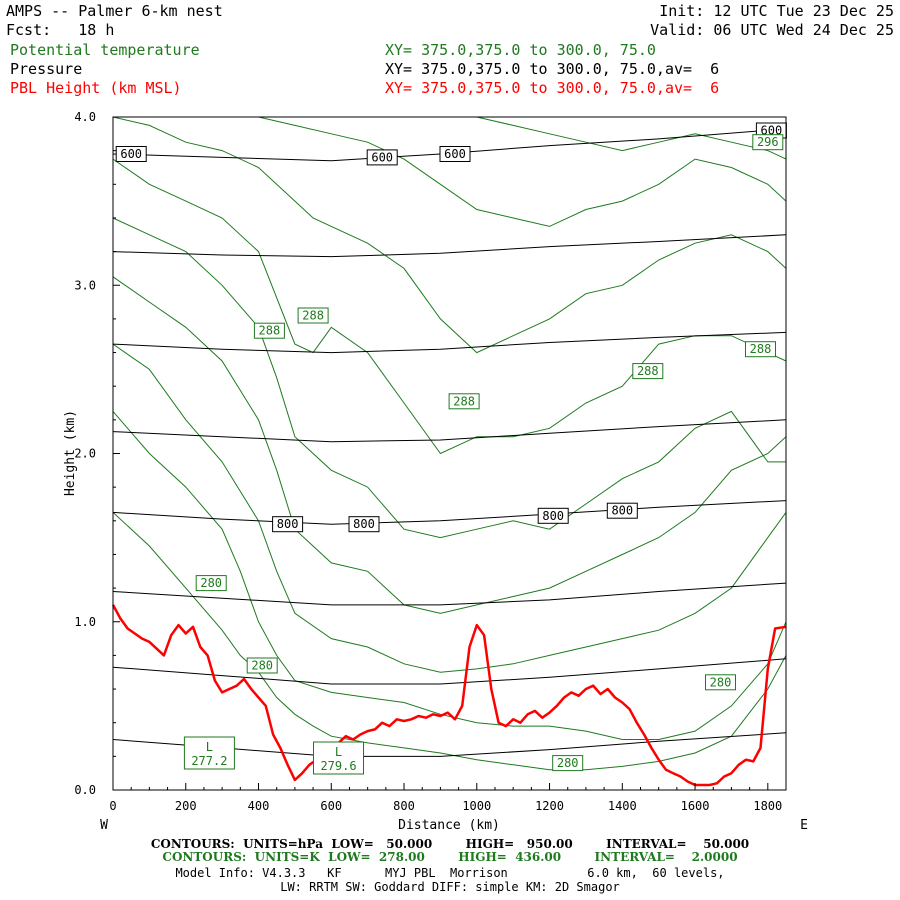  What do you see at coordinates (105, 50) in the screenshot?
I see `field-theta-label: Potential temperature` at bounding box center [105, 50].